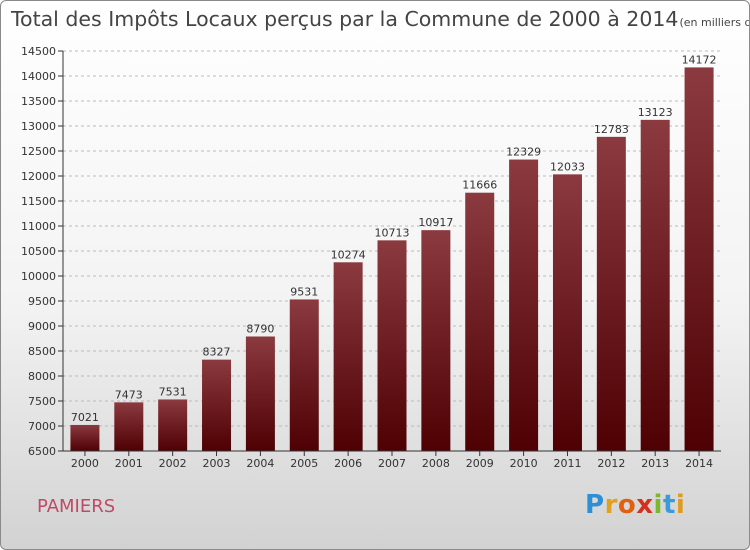 The width and height of the screenshot is (750, 550). What do you see at coordinates (217, 463) in the screenshot?
I see `x-tick-label: 2003` at bounding box center [217, 463].